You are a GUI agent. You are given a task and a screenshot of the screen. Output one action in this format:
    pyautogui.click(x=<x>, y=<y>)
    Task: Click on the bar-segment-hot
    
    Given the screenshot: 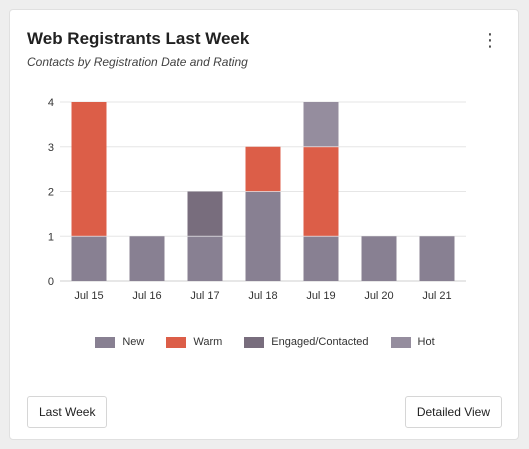 What is the action you would take?
    pyautogui.click(x=321, y=124)
    